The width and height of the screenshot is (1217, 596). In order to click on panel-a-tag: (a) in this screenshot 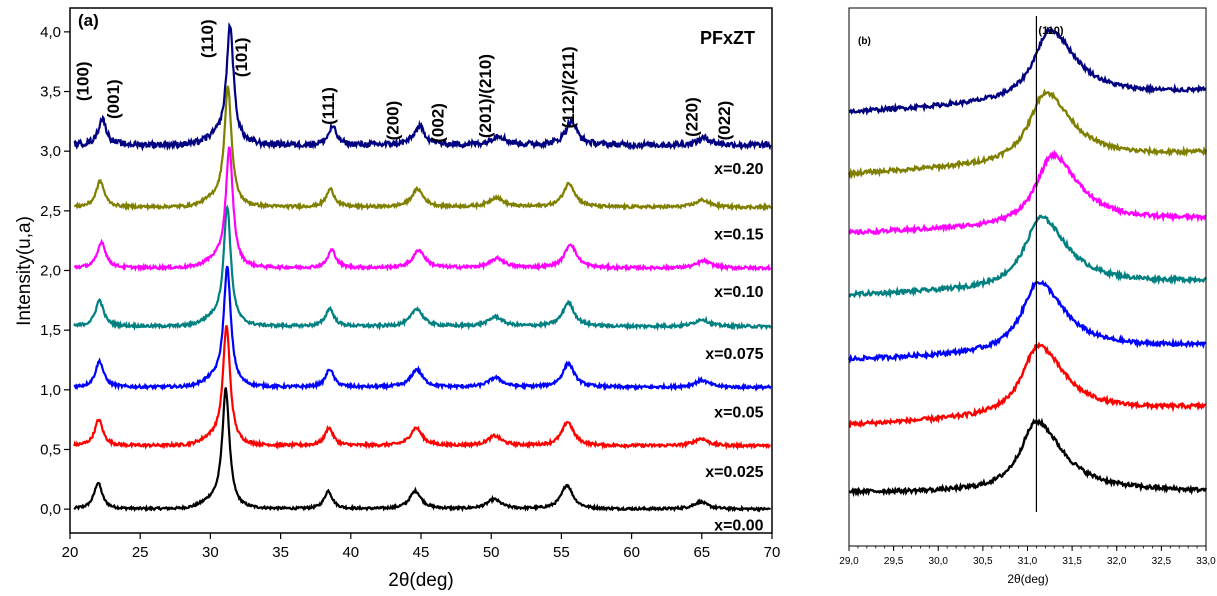, I will do `click(88, 20)`.